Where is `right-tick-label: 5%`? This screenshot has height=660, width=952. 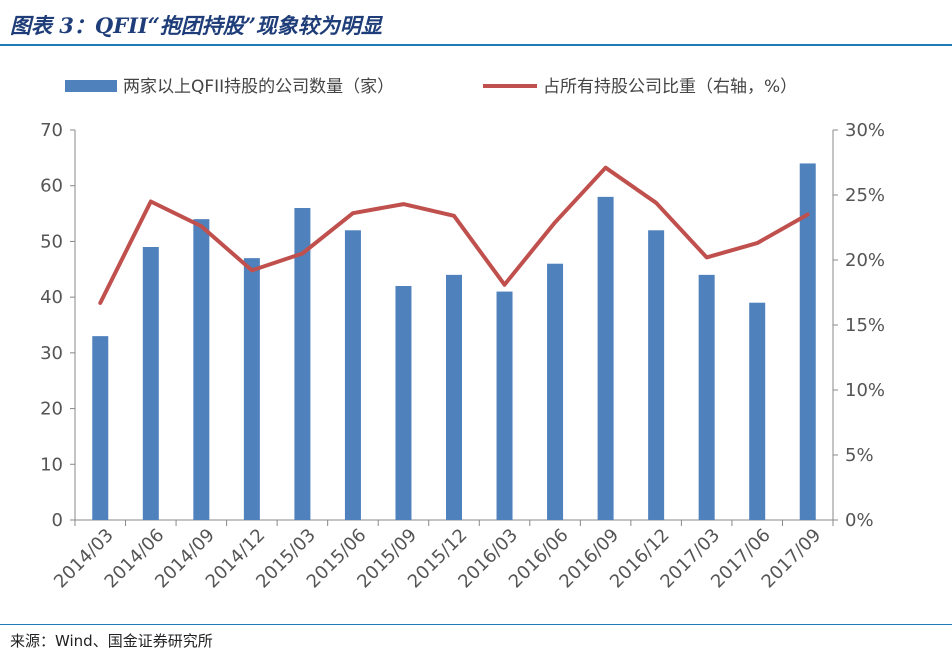 right-tick-label: 5% is located at coordinates (859, 455).